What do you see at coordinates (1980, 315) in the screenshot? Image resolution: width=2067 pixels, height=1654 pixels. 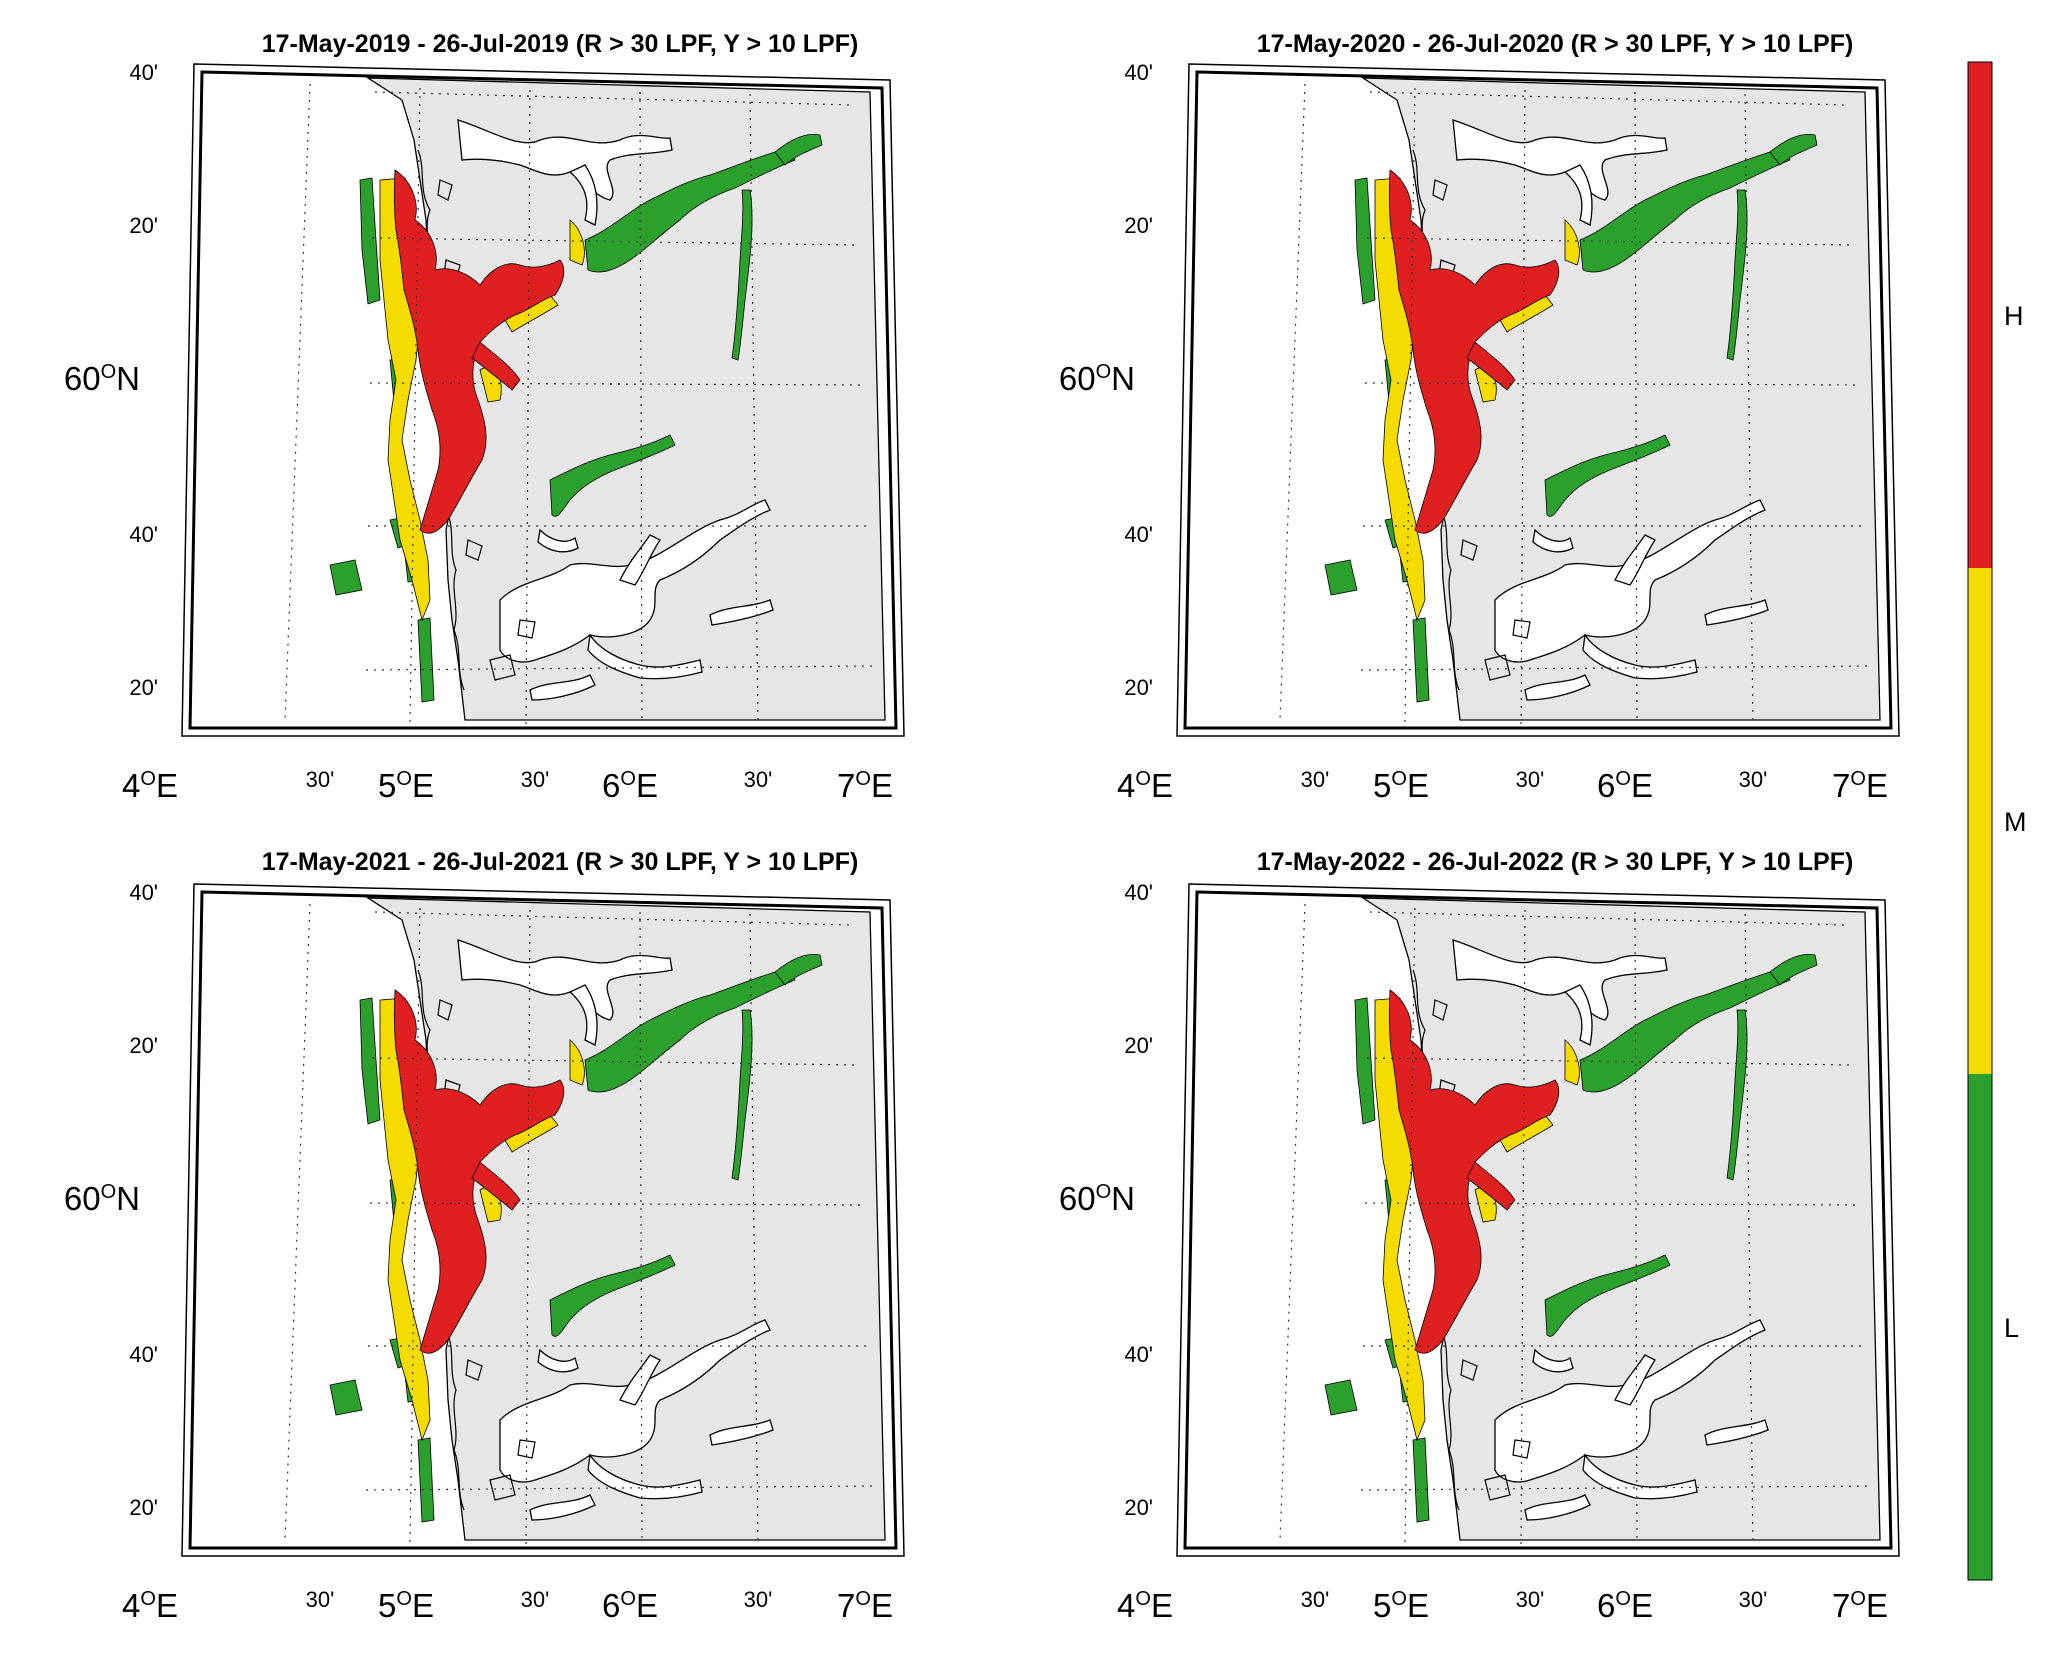 I see `colorbar-segment-h` at bounding box center [1980, 315].